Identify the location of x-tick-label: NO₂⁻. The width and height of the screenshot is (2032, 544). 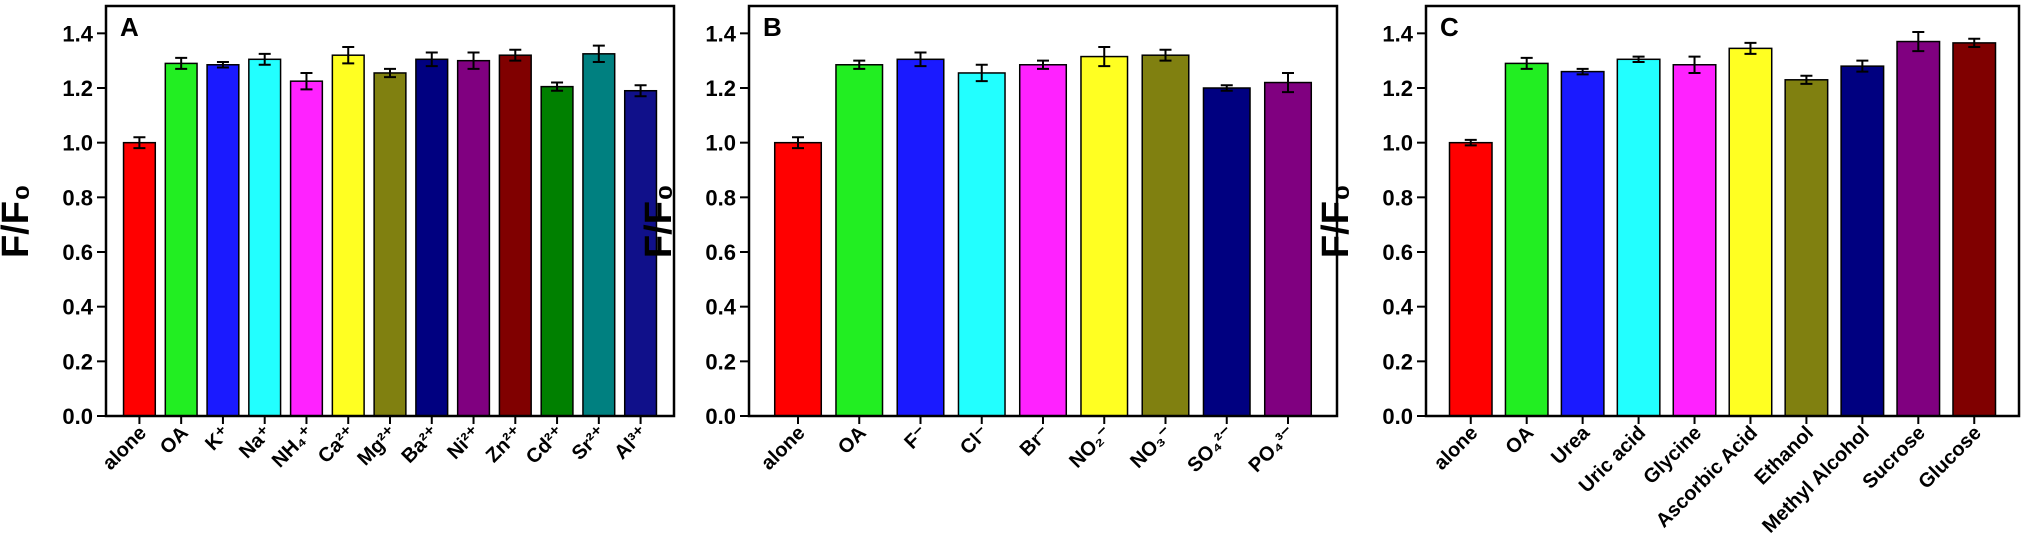
(1090, 447).